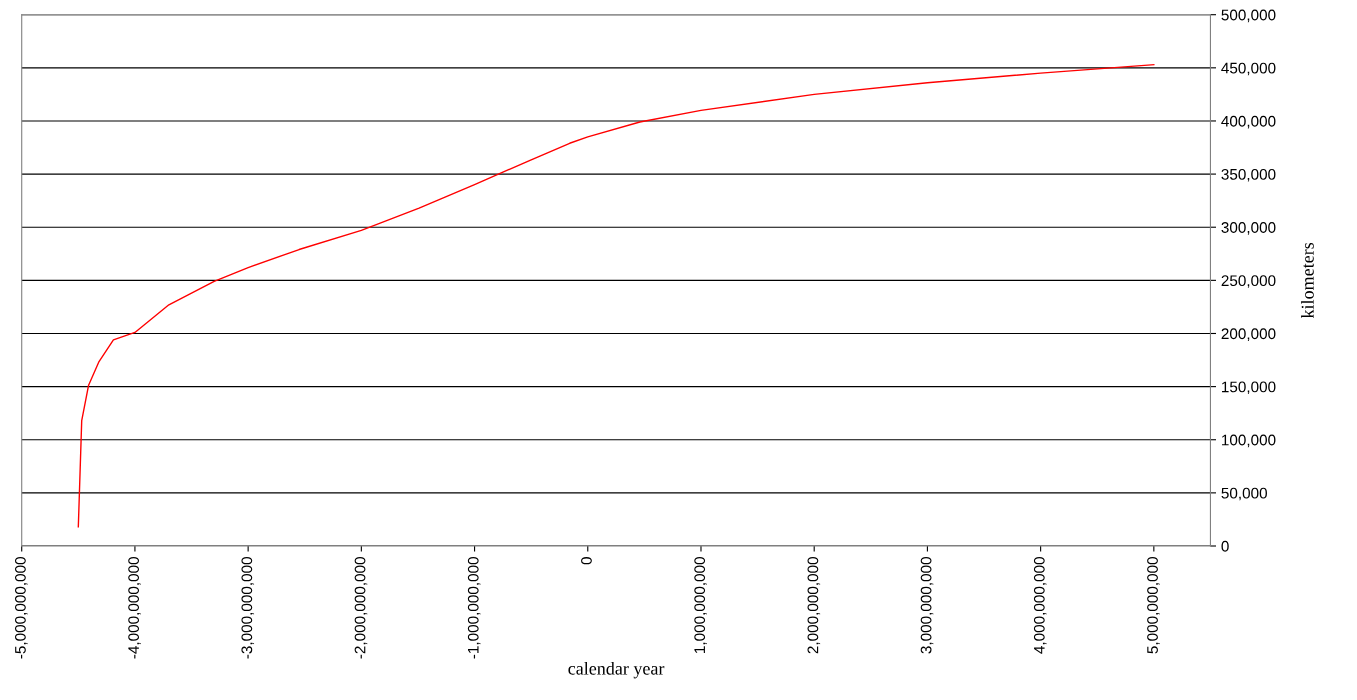 The image size is (1357, 700). I want to click on x-tick-label: -3,000,000,000, so click(248, 608).